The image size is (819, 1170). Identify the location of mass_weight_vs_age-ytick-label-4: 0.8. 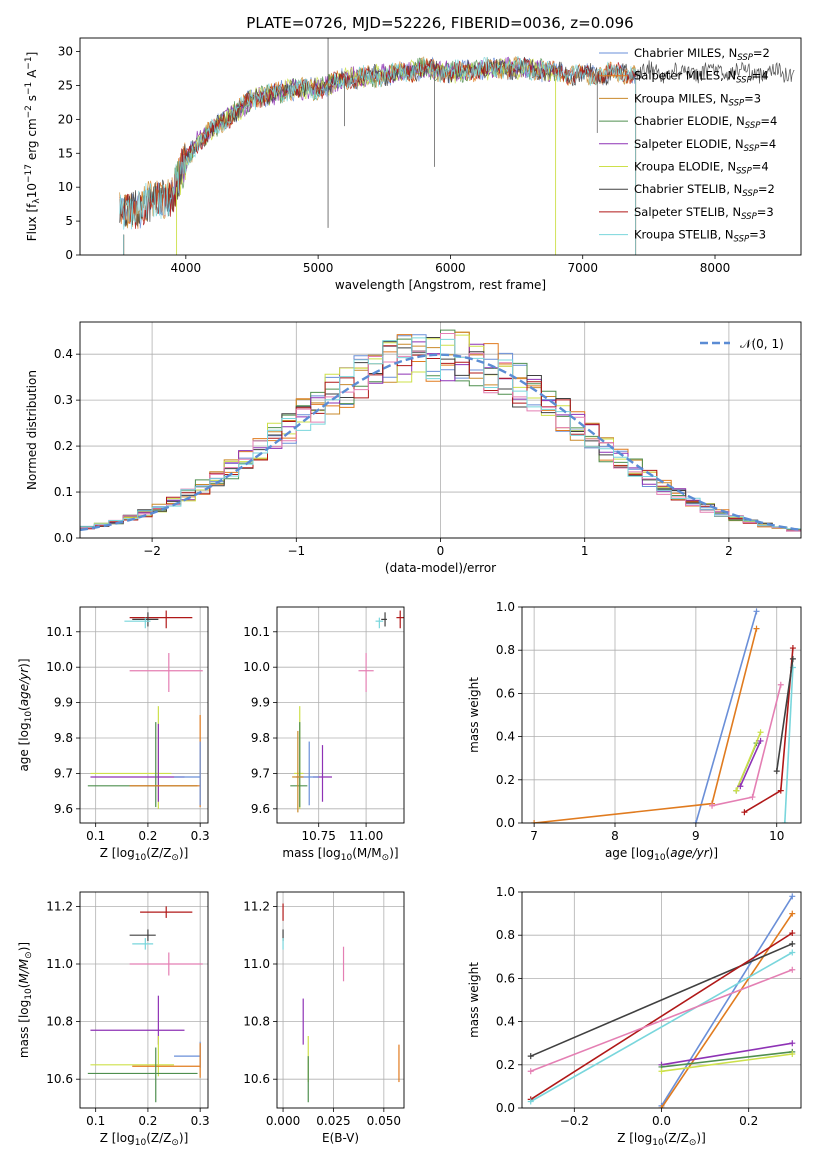
(505, 650).